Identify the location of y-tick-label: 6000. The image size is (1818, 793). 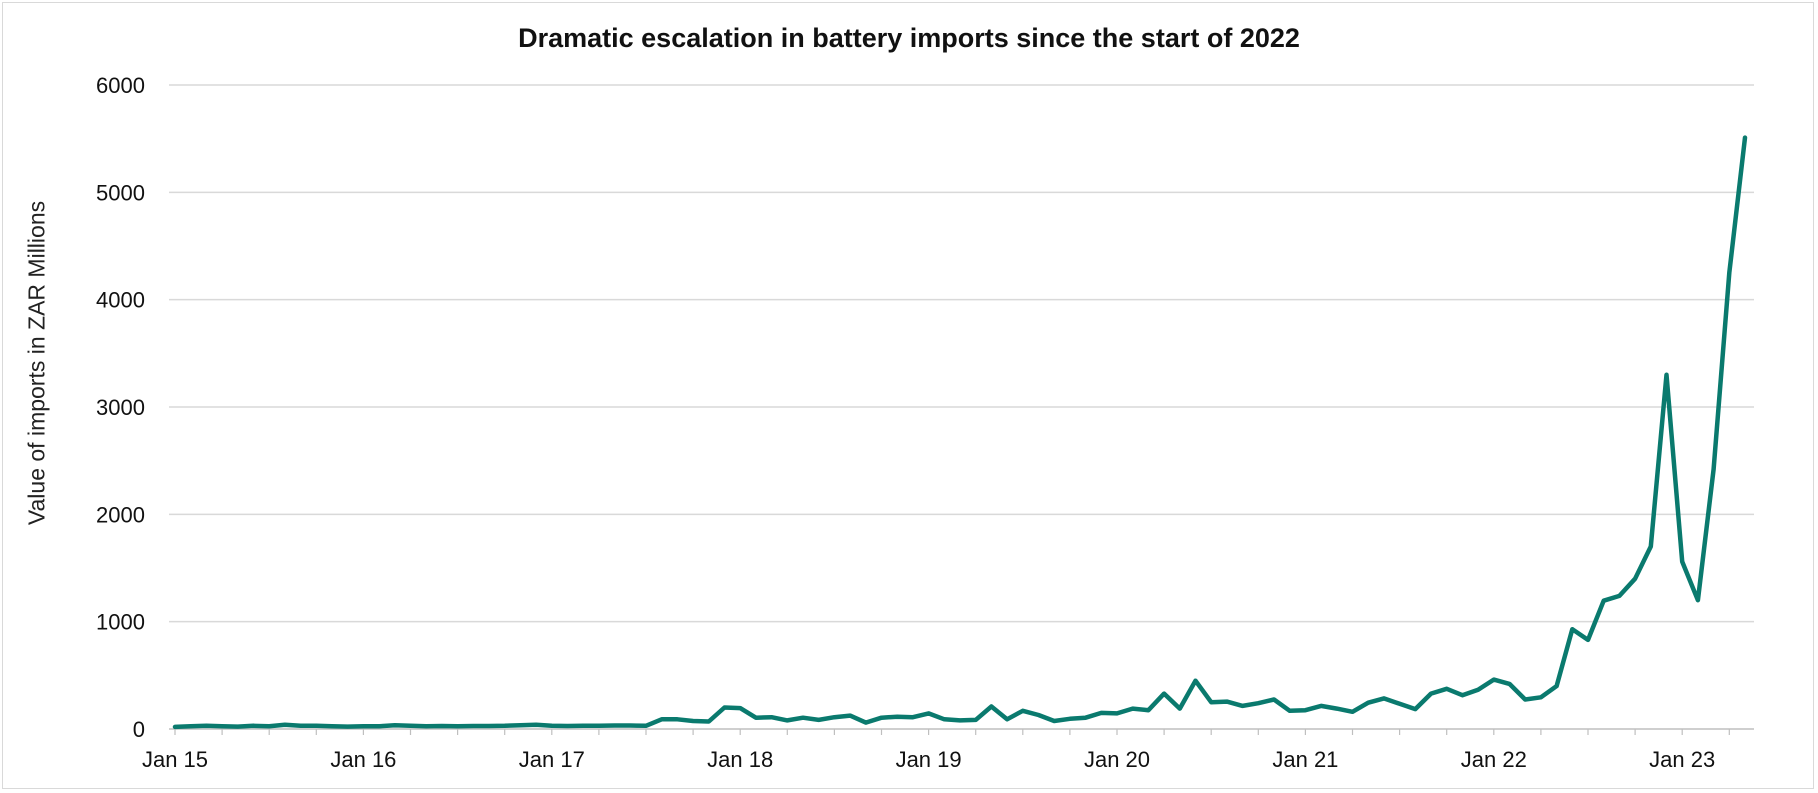
(120, 85).